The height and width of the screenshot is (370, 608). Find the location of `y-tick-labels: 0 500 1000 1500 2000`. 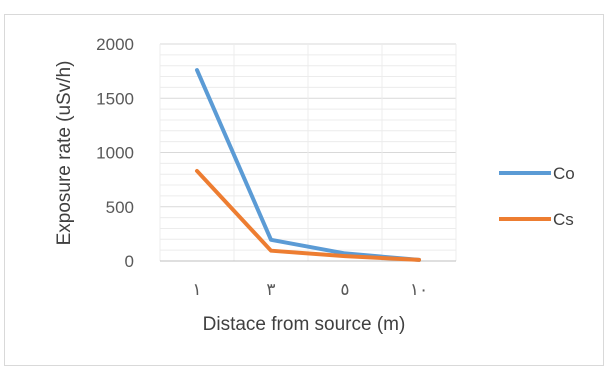

y-tick-labels: 0 500 1000 1500 2000 is located at coordinates (115, 153).